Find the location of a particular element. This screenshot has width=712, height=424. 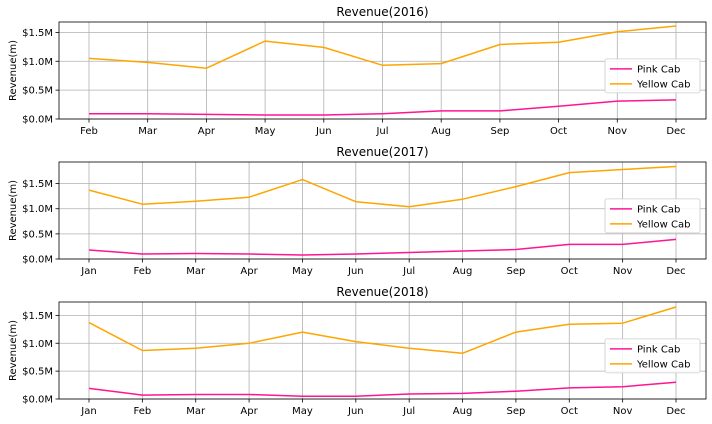

chart-title: Revenue(2018) is located at coordinates (382, 292).